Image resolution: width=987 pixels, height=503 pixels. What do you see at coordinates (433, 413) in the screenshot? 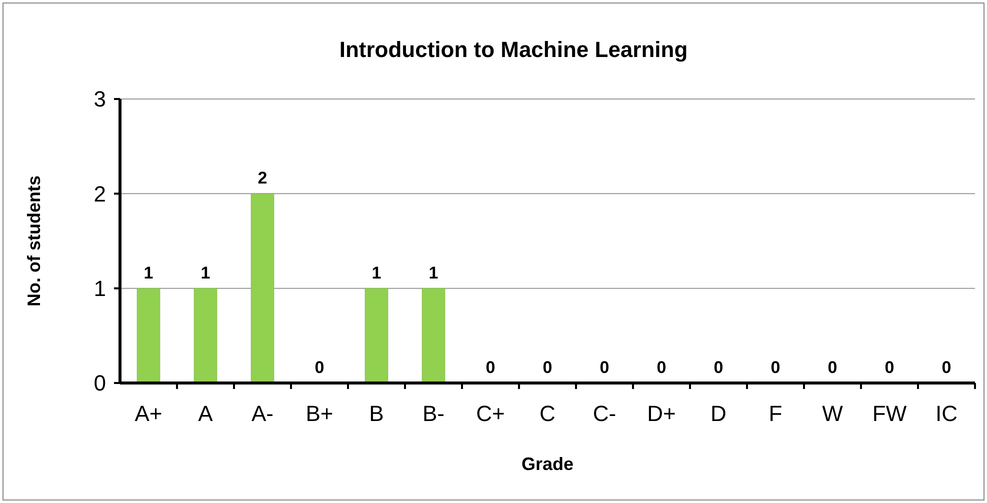
I see `x-tick-label: B-` at bounding box center [433, 413].